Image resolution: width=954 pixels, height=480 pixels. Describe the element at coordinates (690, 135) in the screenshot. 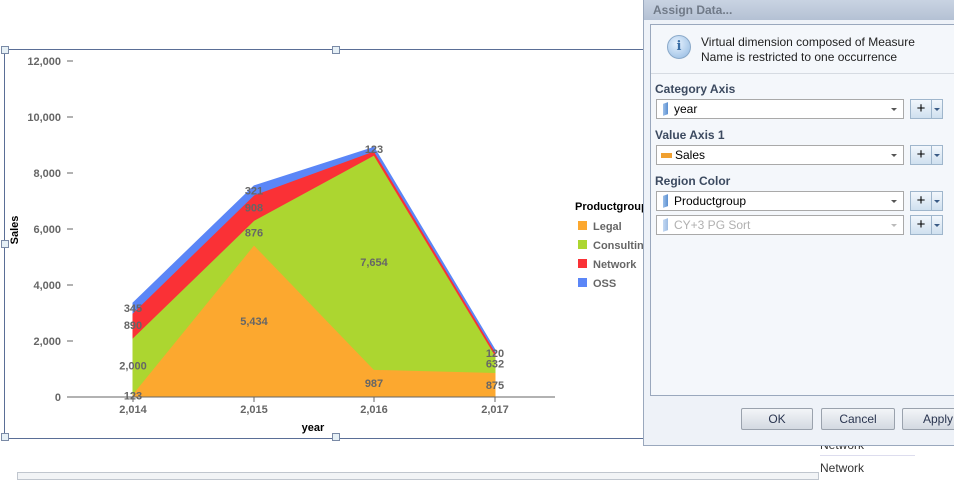

I see `value-axis-label: Value Axis 1` at that location.